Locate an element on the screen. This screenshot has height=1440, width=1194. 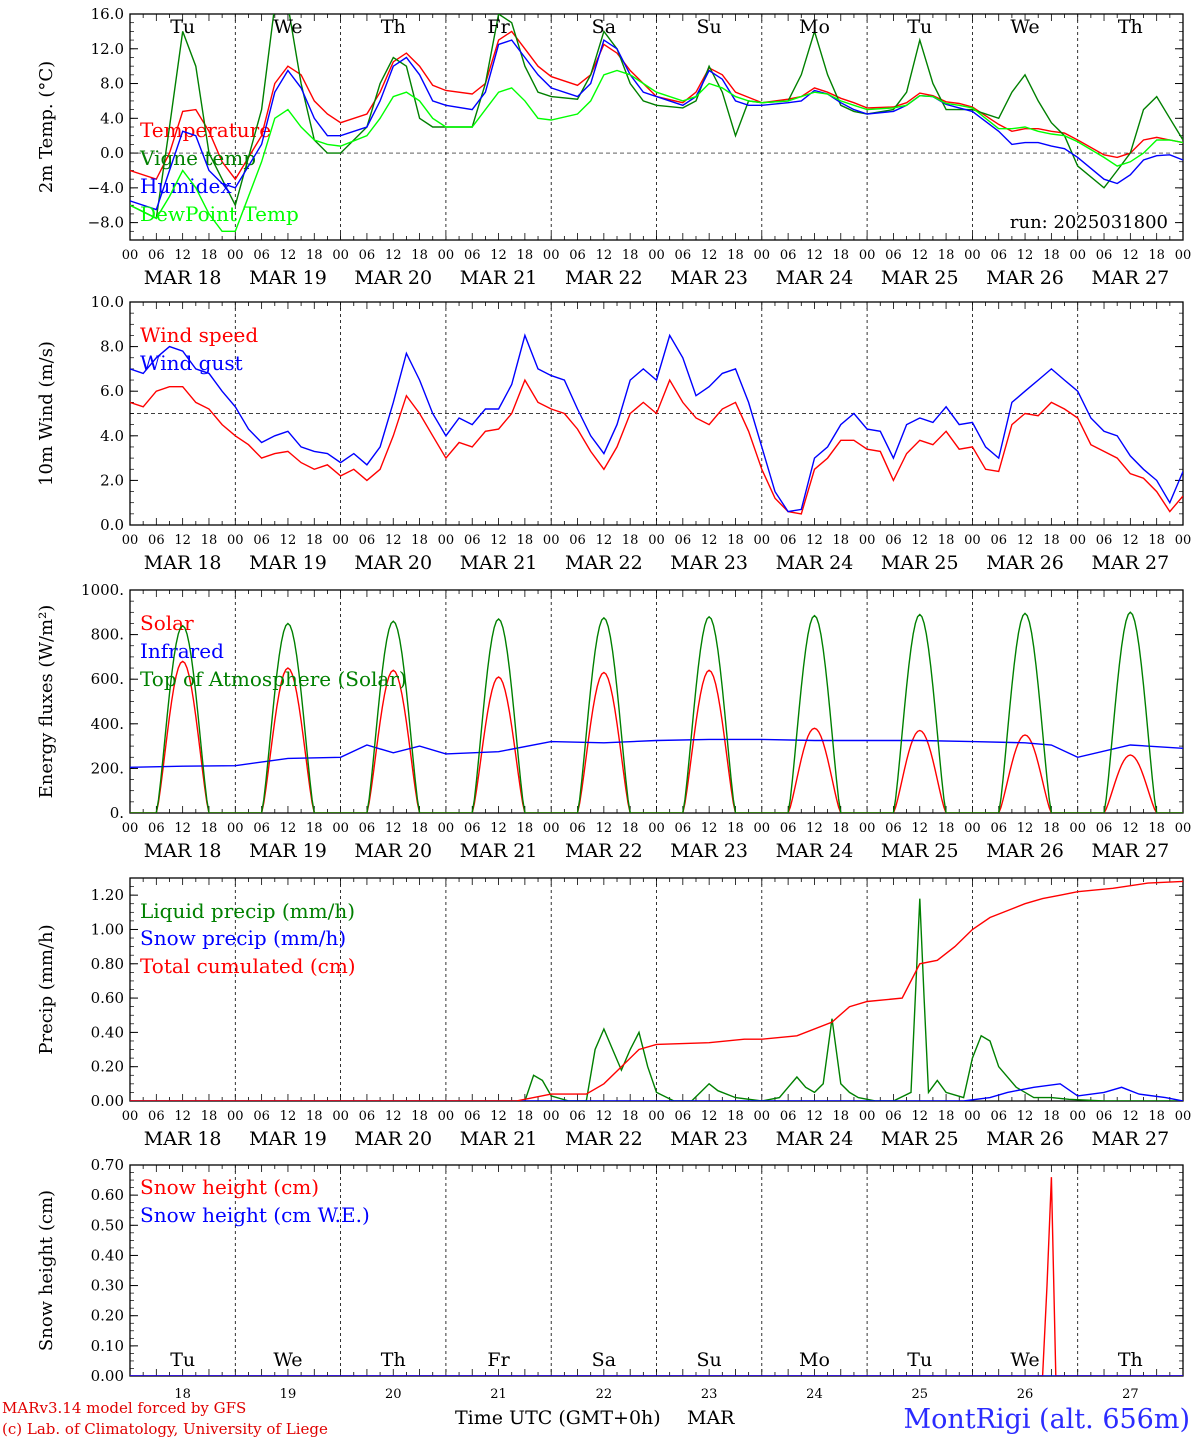
legend-entry: Solar is located at coordinates (167, 623).